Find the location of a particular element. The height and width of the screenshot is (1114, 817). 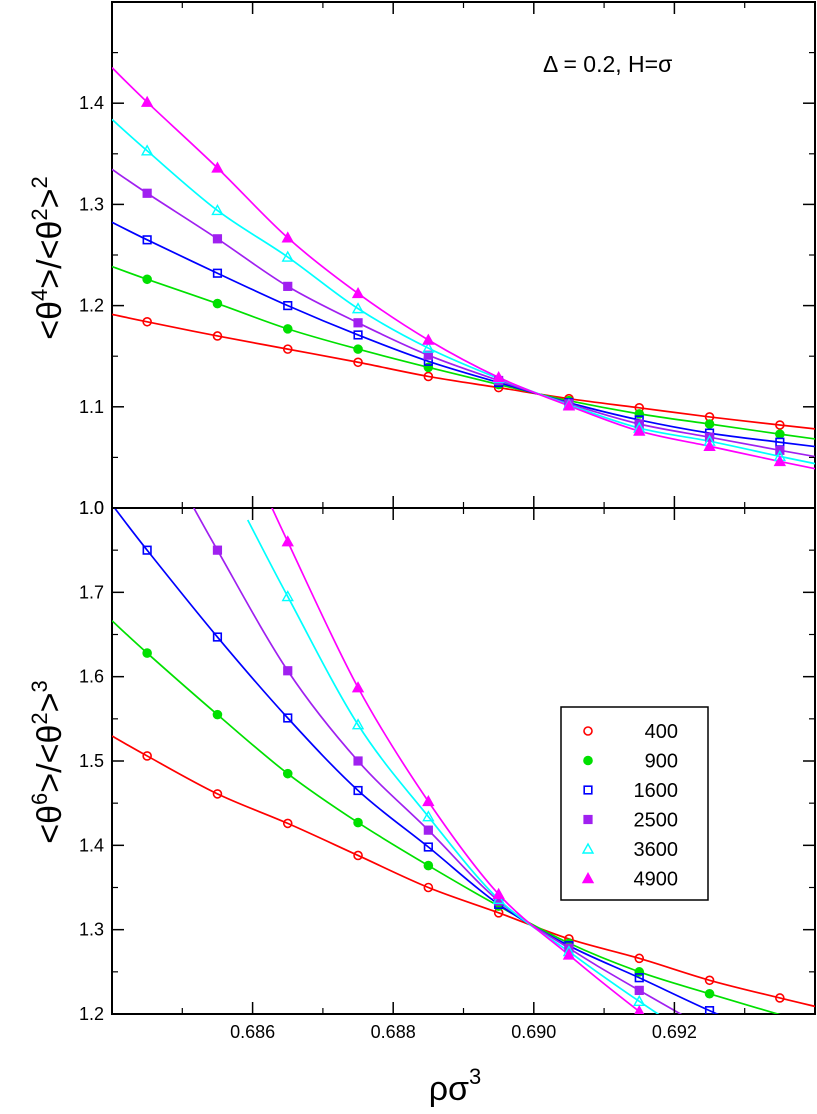

x-tick-label: 0.690 is located at coordinates (533, 1032).